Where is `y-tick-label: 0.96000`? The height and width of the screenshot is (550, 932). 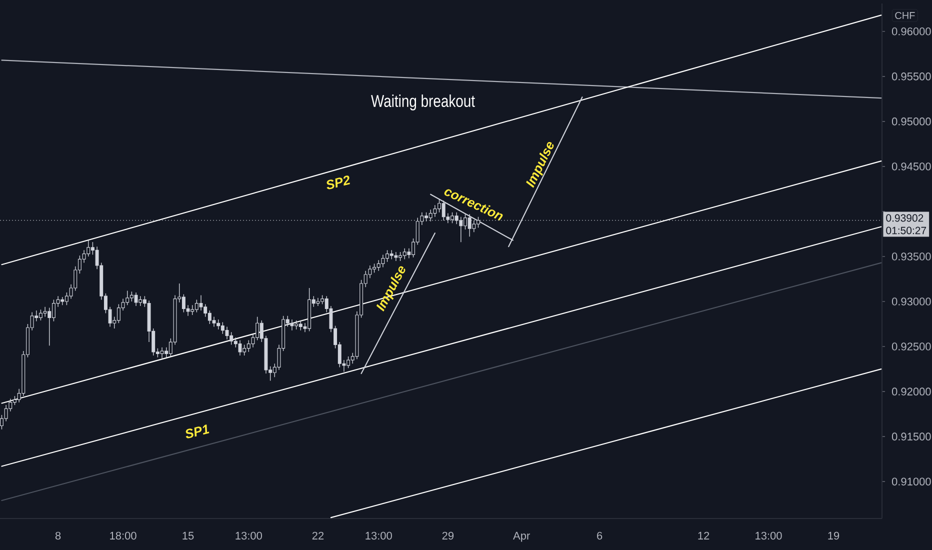 y-tick-label: 0.96000 is located at coordinates (911, 32).